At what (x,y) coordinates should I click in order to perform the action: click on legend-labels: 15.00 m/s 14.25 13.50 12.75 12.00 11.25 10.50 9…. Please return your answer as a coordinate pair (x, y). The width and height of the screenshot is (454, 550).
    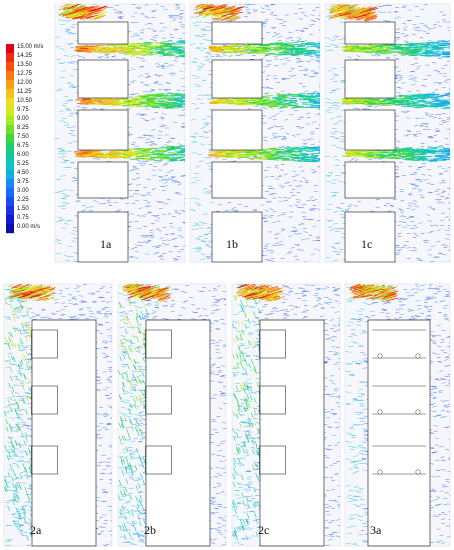
    Looking at the image, I should click on (30, 137).